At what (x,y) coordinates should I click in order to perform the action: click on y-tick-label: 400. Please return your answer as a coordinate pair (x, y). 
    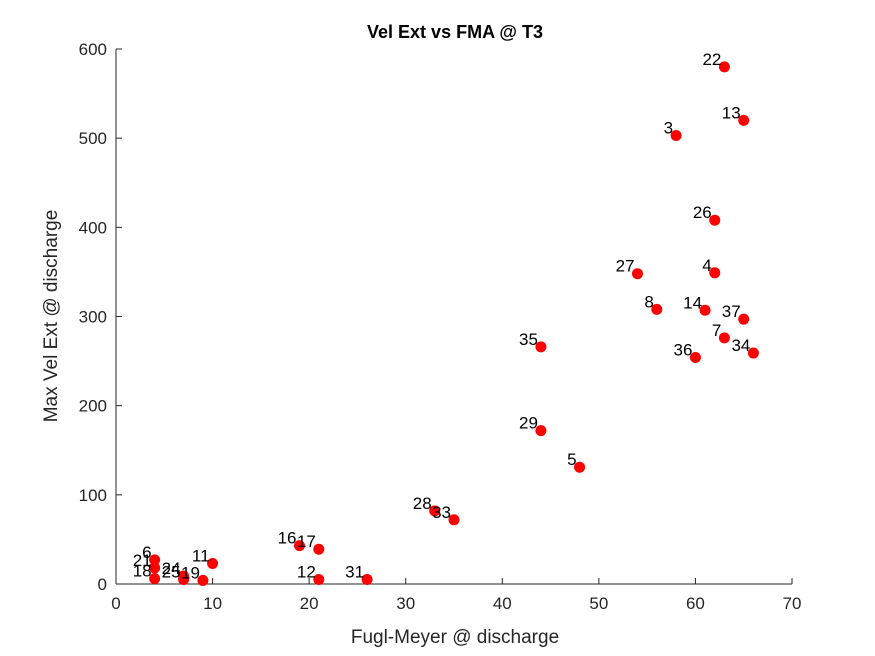
    Looking at the image, I should click on (93, 227).